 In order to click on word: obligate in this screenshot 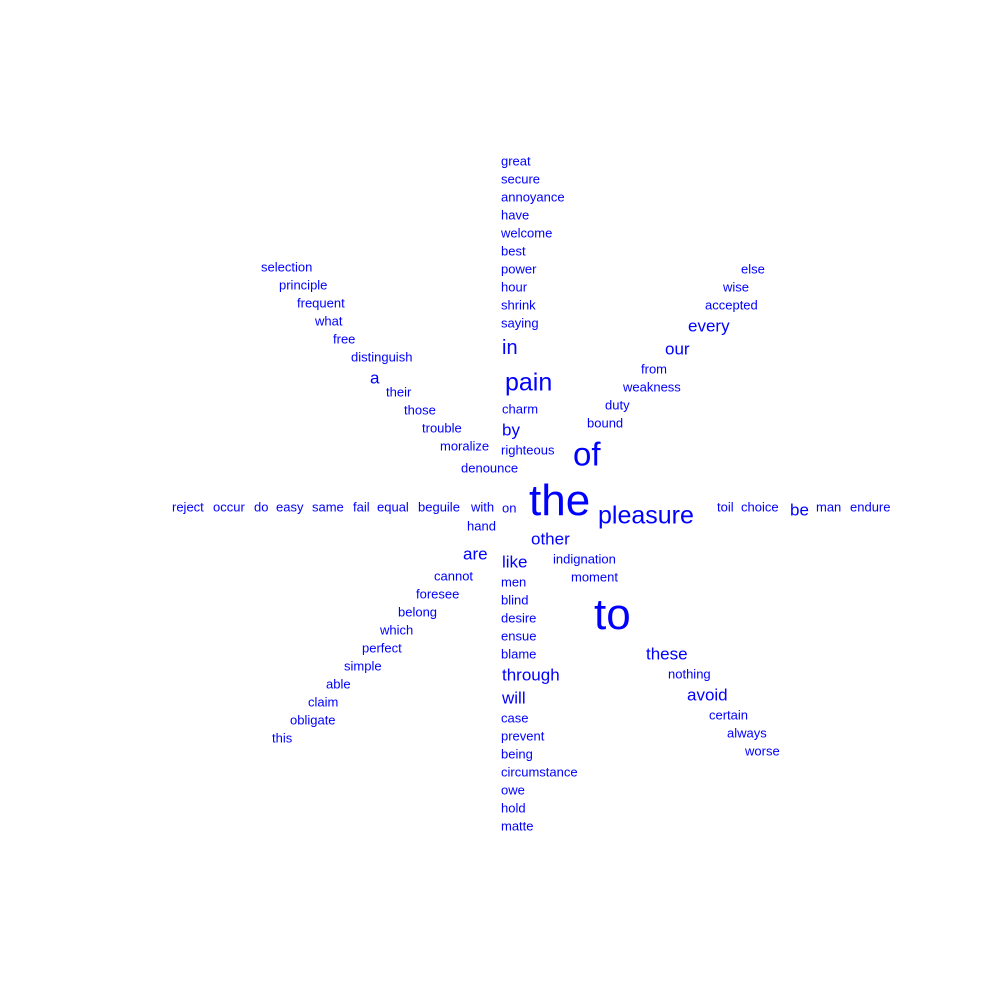, I will do `click(313, 720)`.